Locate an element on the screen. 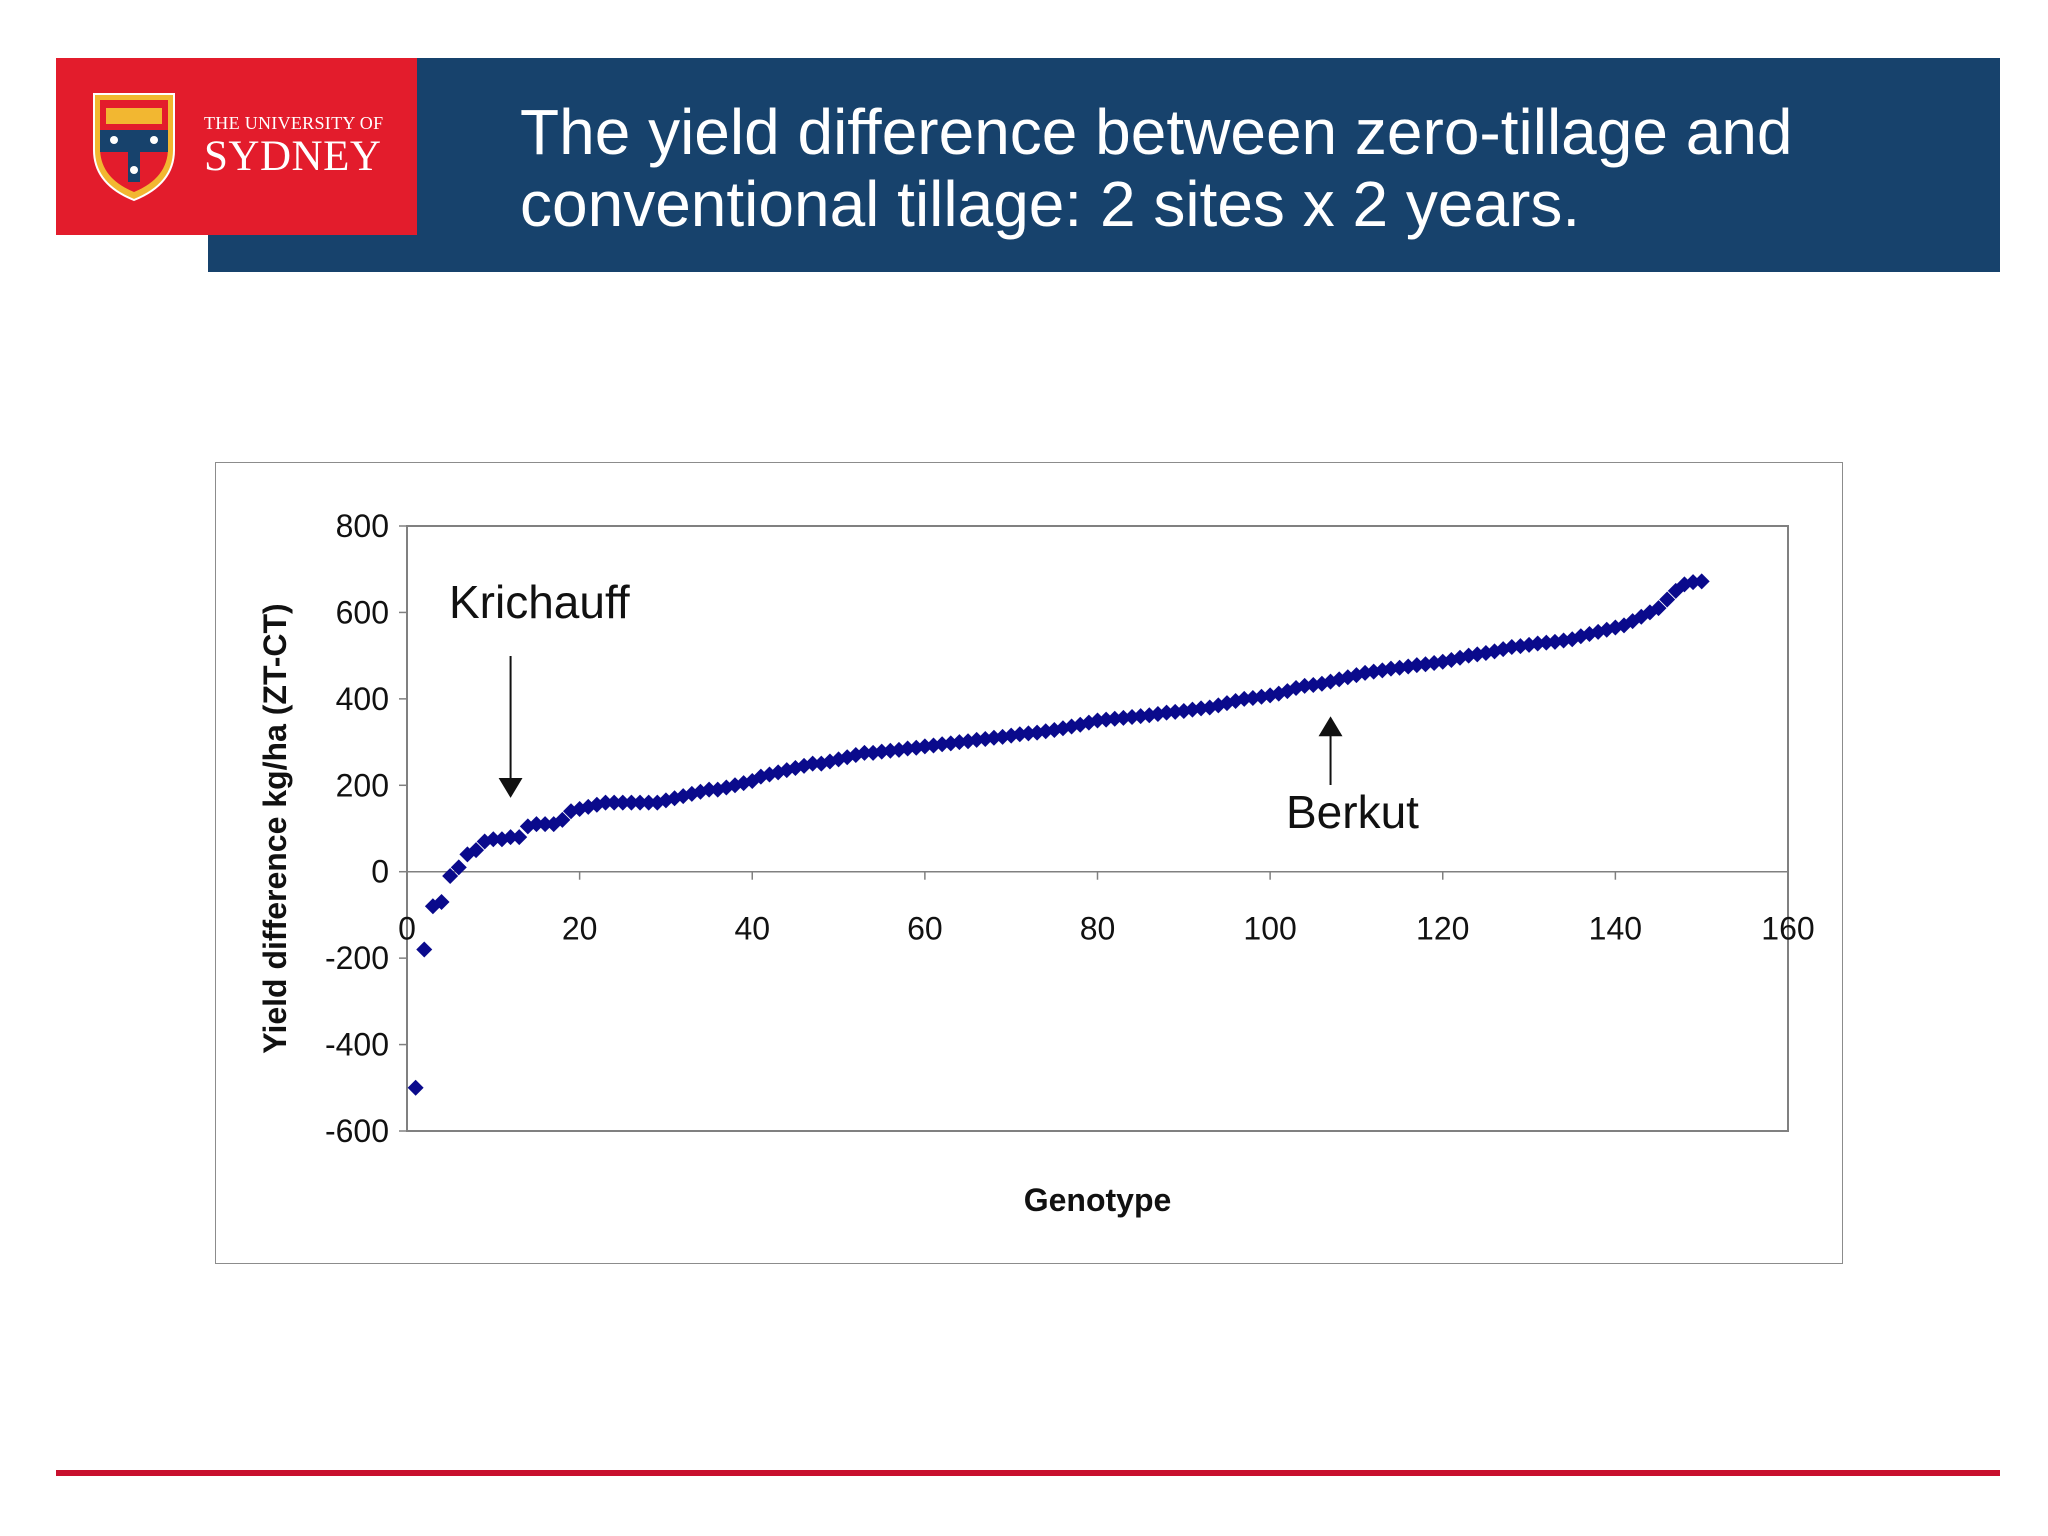  logo-line2: SYDNEY is located at coordinates (293, 156).